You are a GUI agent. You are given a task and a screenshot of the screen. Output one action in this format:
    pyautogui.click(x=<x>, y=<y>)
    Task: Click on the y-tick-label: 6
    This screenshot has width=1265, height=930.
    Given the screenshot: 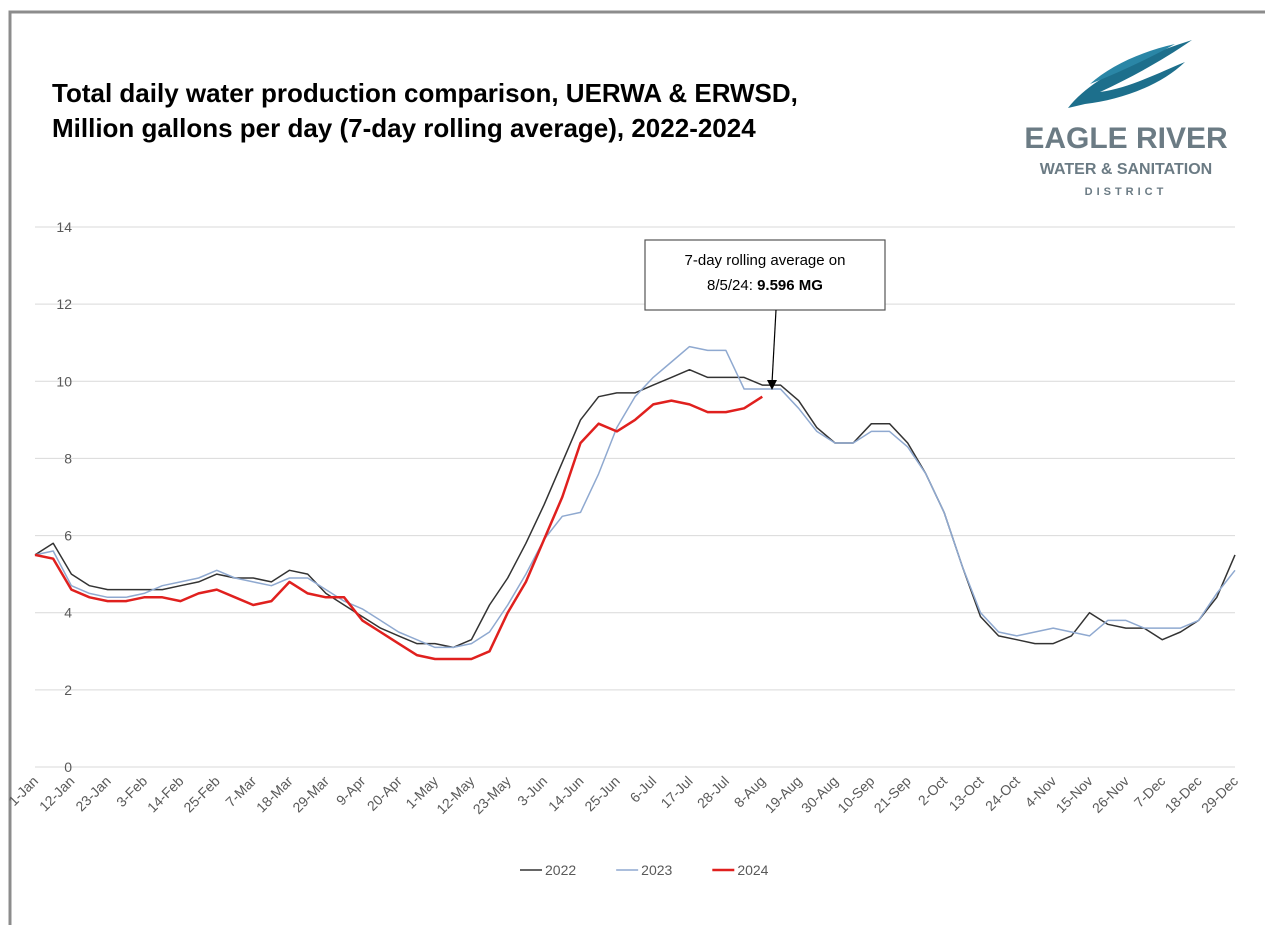 What is the action you would take?
    pyautogui.click(x=68, y=536)
    